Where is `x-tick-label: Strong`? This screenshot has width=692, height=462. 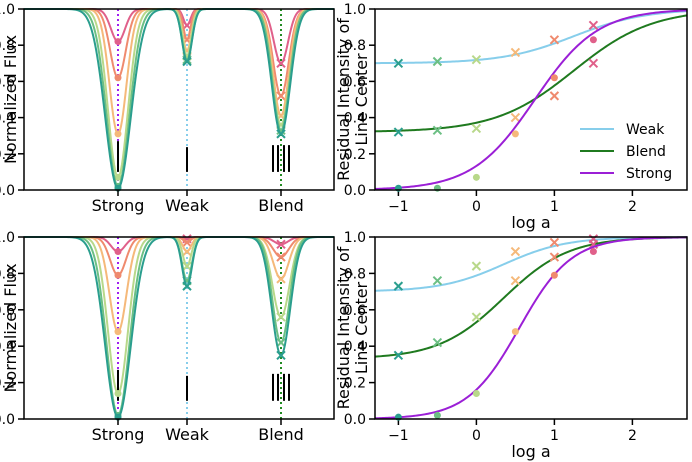
x-tick-label: Strong is located at coordinates (118, 434).